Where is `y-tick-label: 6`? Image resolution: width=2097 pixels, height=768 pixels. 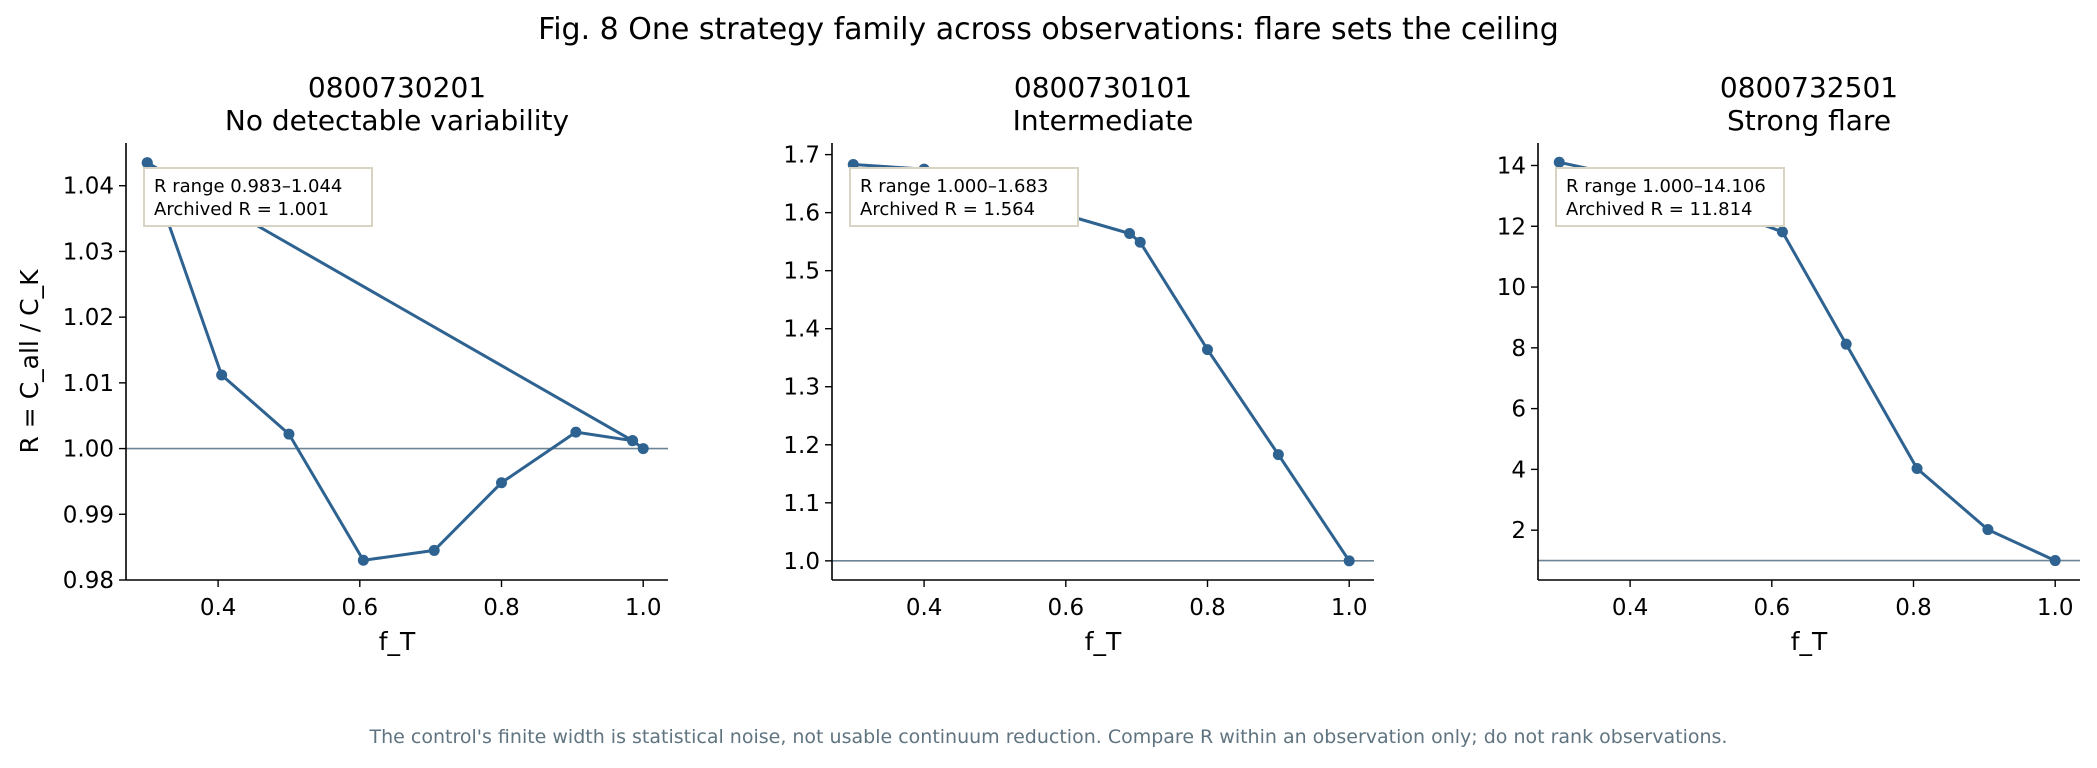
y-tick-label: 6 is located at coordinates (1518, 410).